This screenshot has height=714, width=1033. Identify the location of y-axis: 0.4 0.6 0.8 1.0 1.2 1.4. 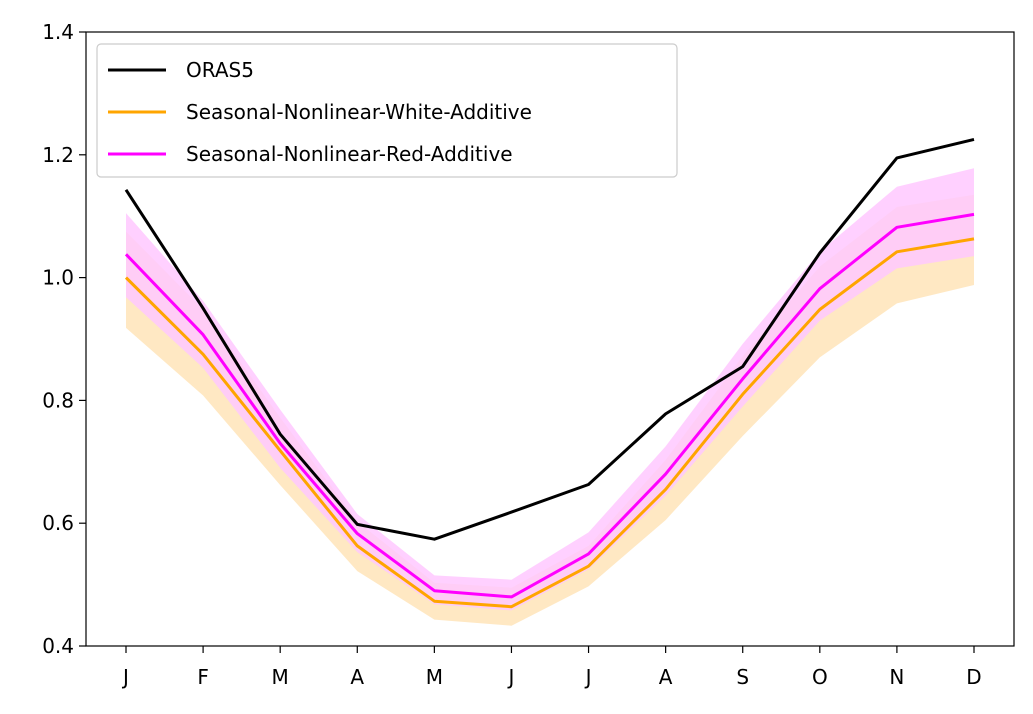
(64, 339).